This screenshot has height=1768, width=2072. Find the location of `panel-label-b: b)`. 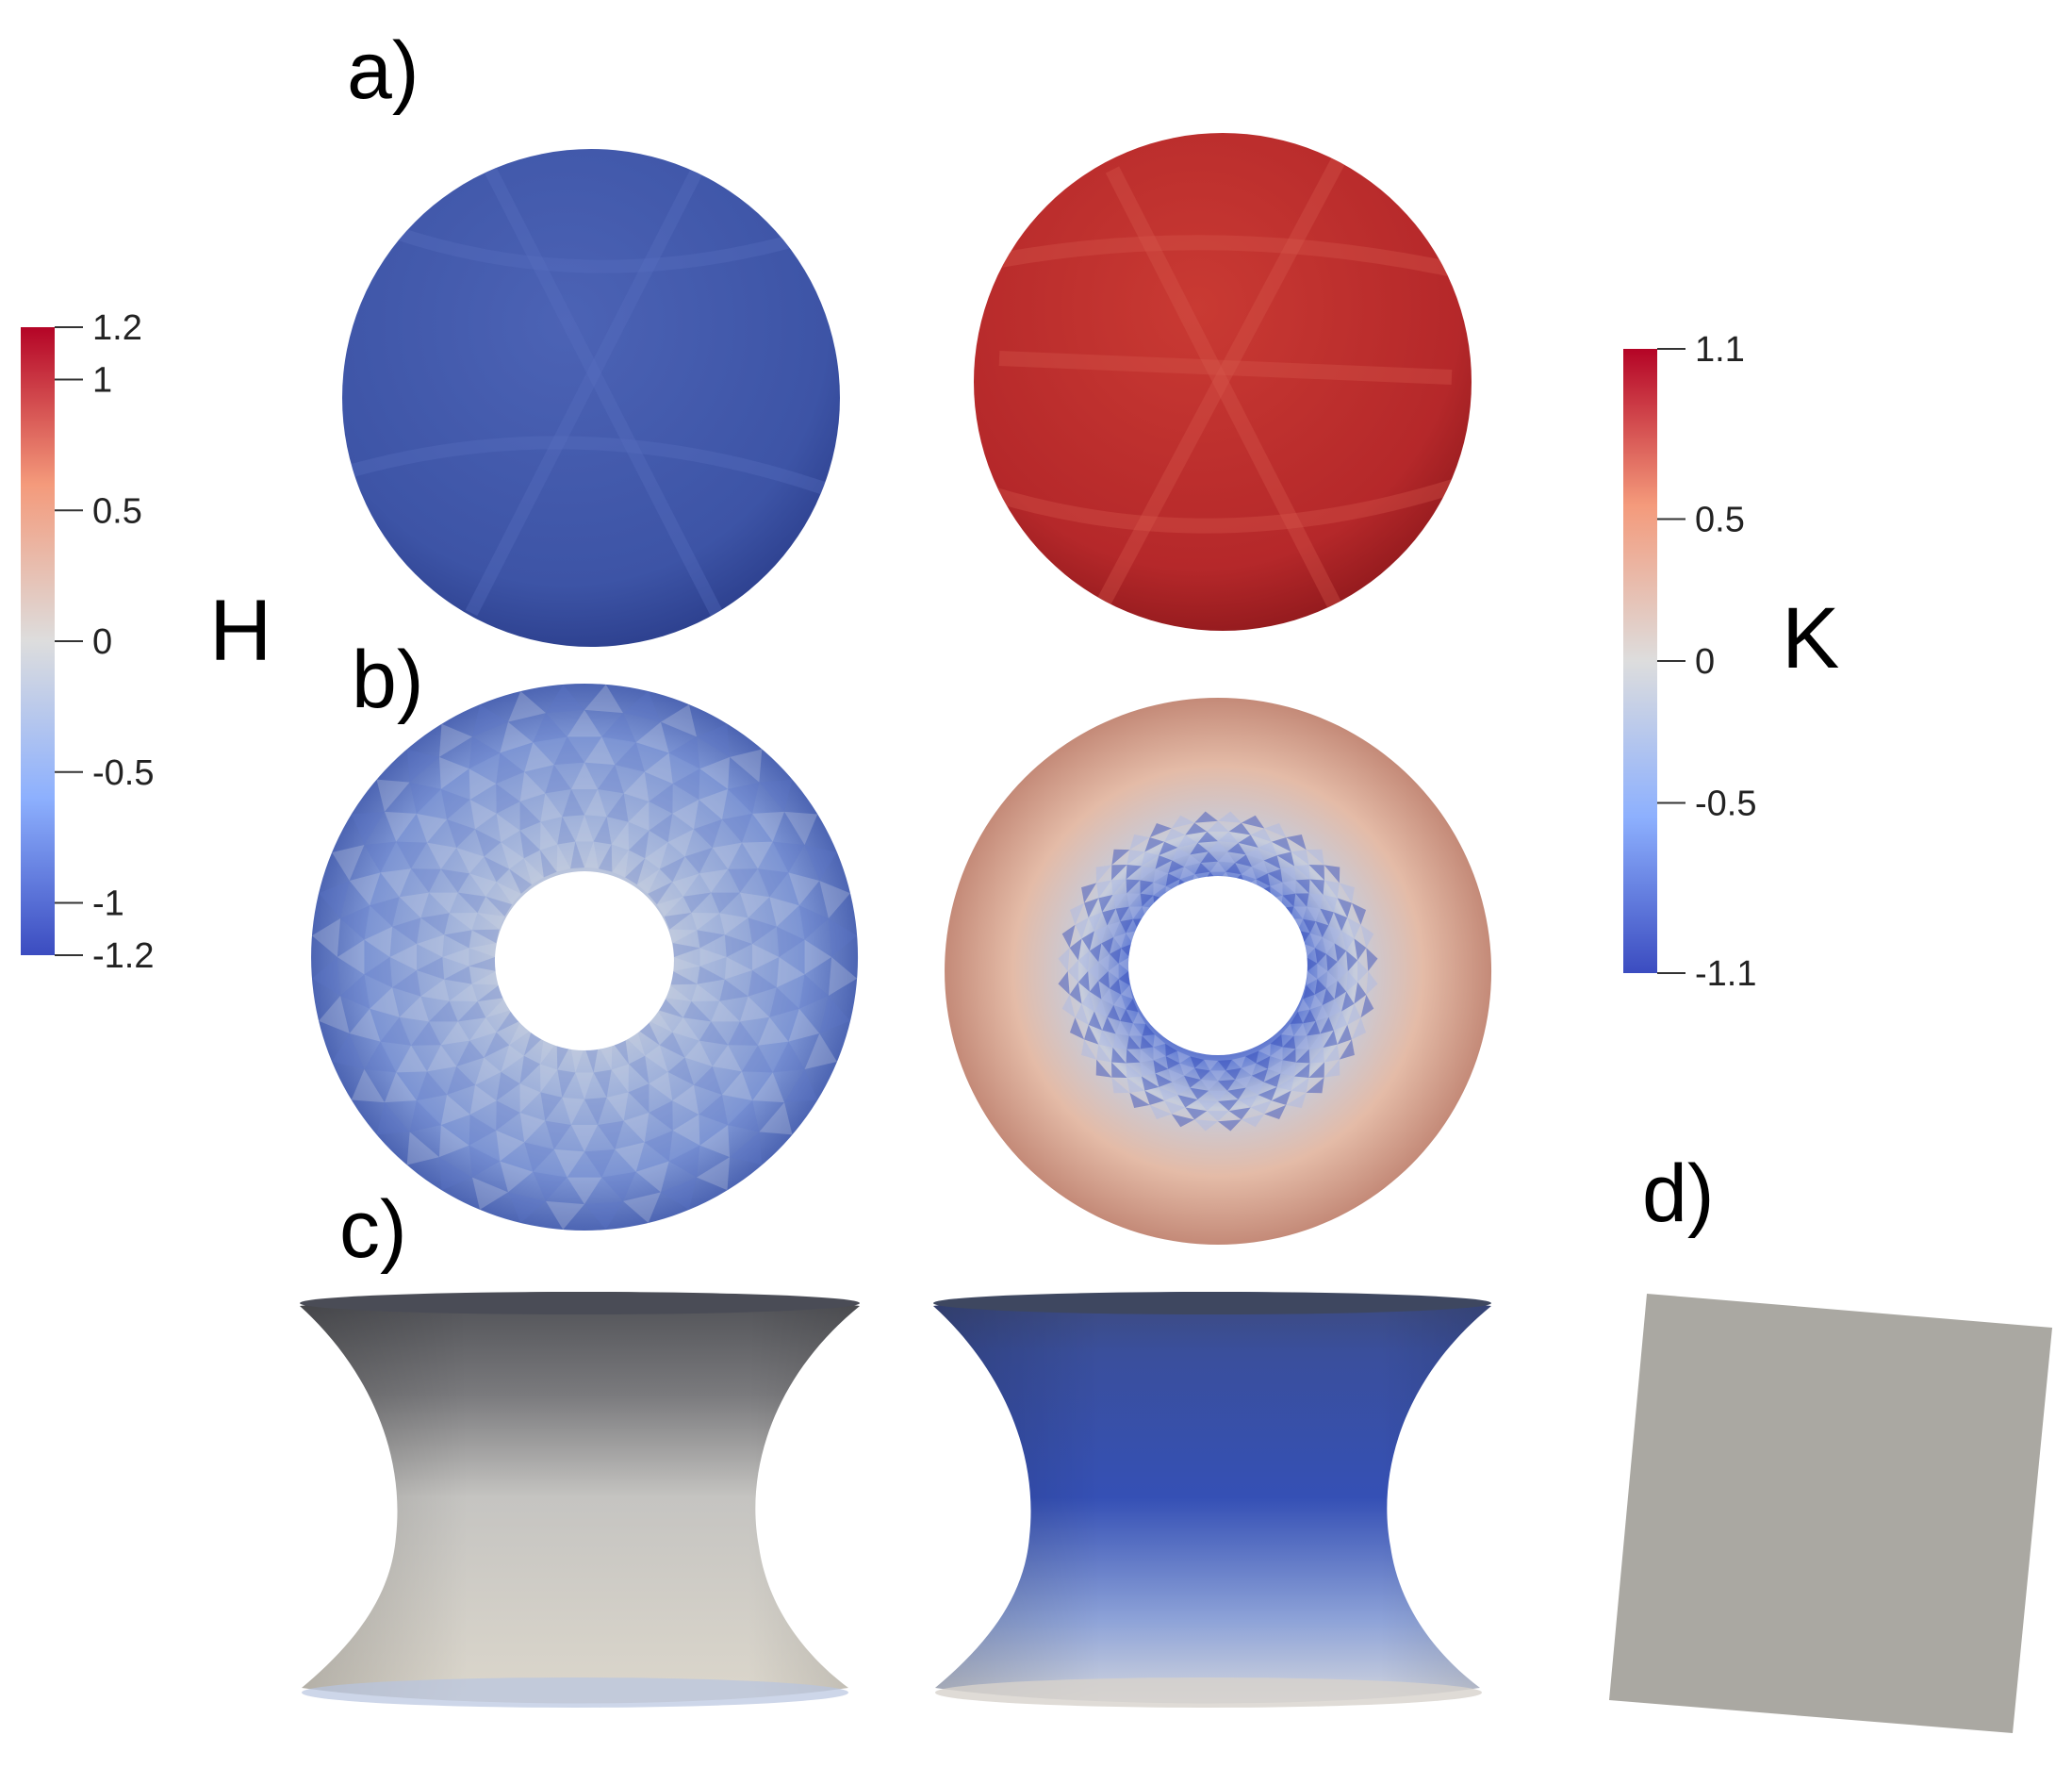

panel-label-b: b) is located at coordinates (387, 680).